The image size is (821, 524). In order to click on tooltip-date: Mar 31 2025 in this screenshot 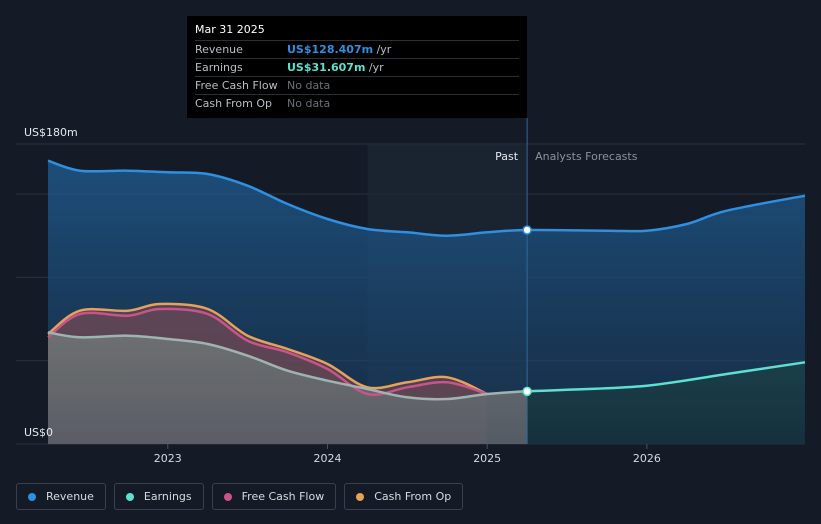, I will do `click(230, 29)`.